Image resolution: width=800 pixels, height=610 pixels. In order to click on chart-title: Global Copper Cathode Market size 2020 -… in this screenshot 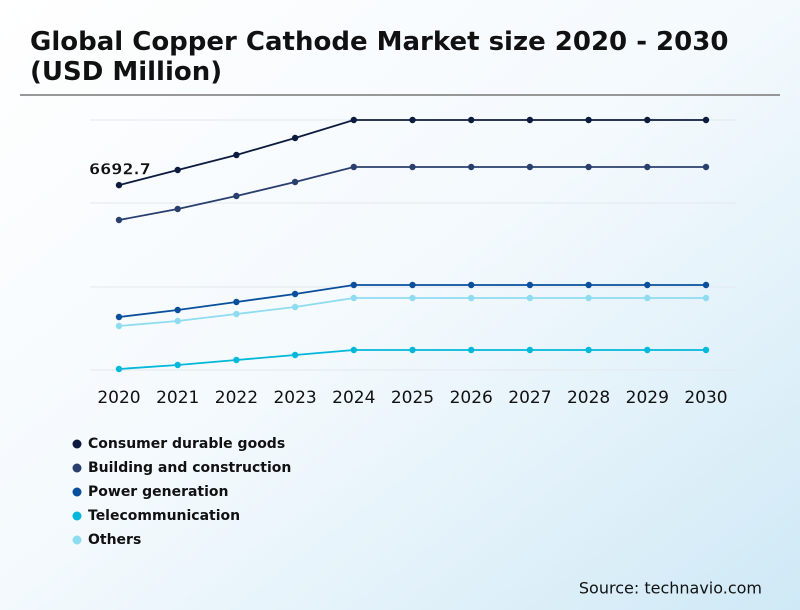, I will do `click(379, 57)`.